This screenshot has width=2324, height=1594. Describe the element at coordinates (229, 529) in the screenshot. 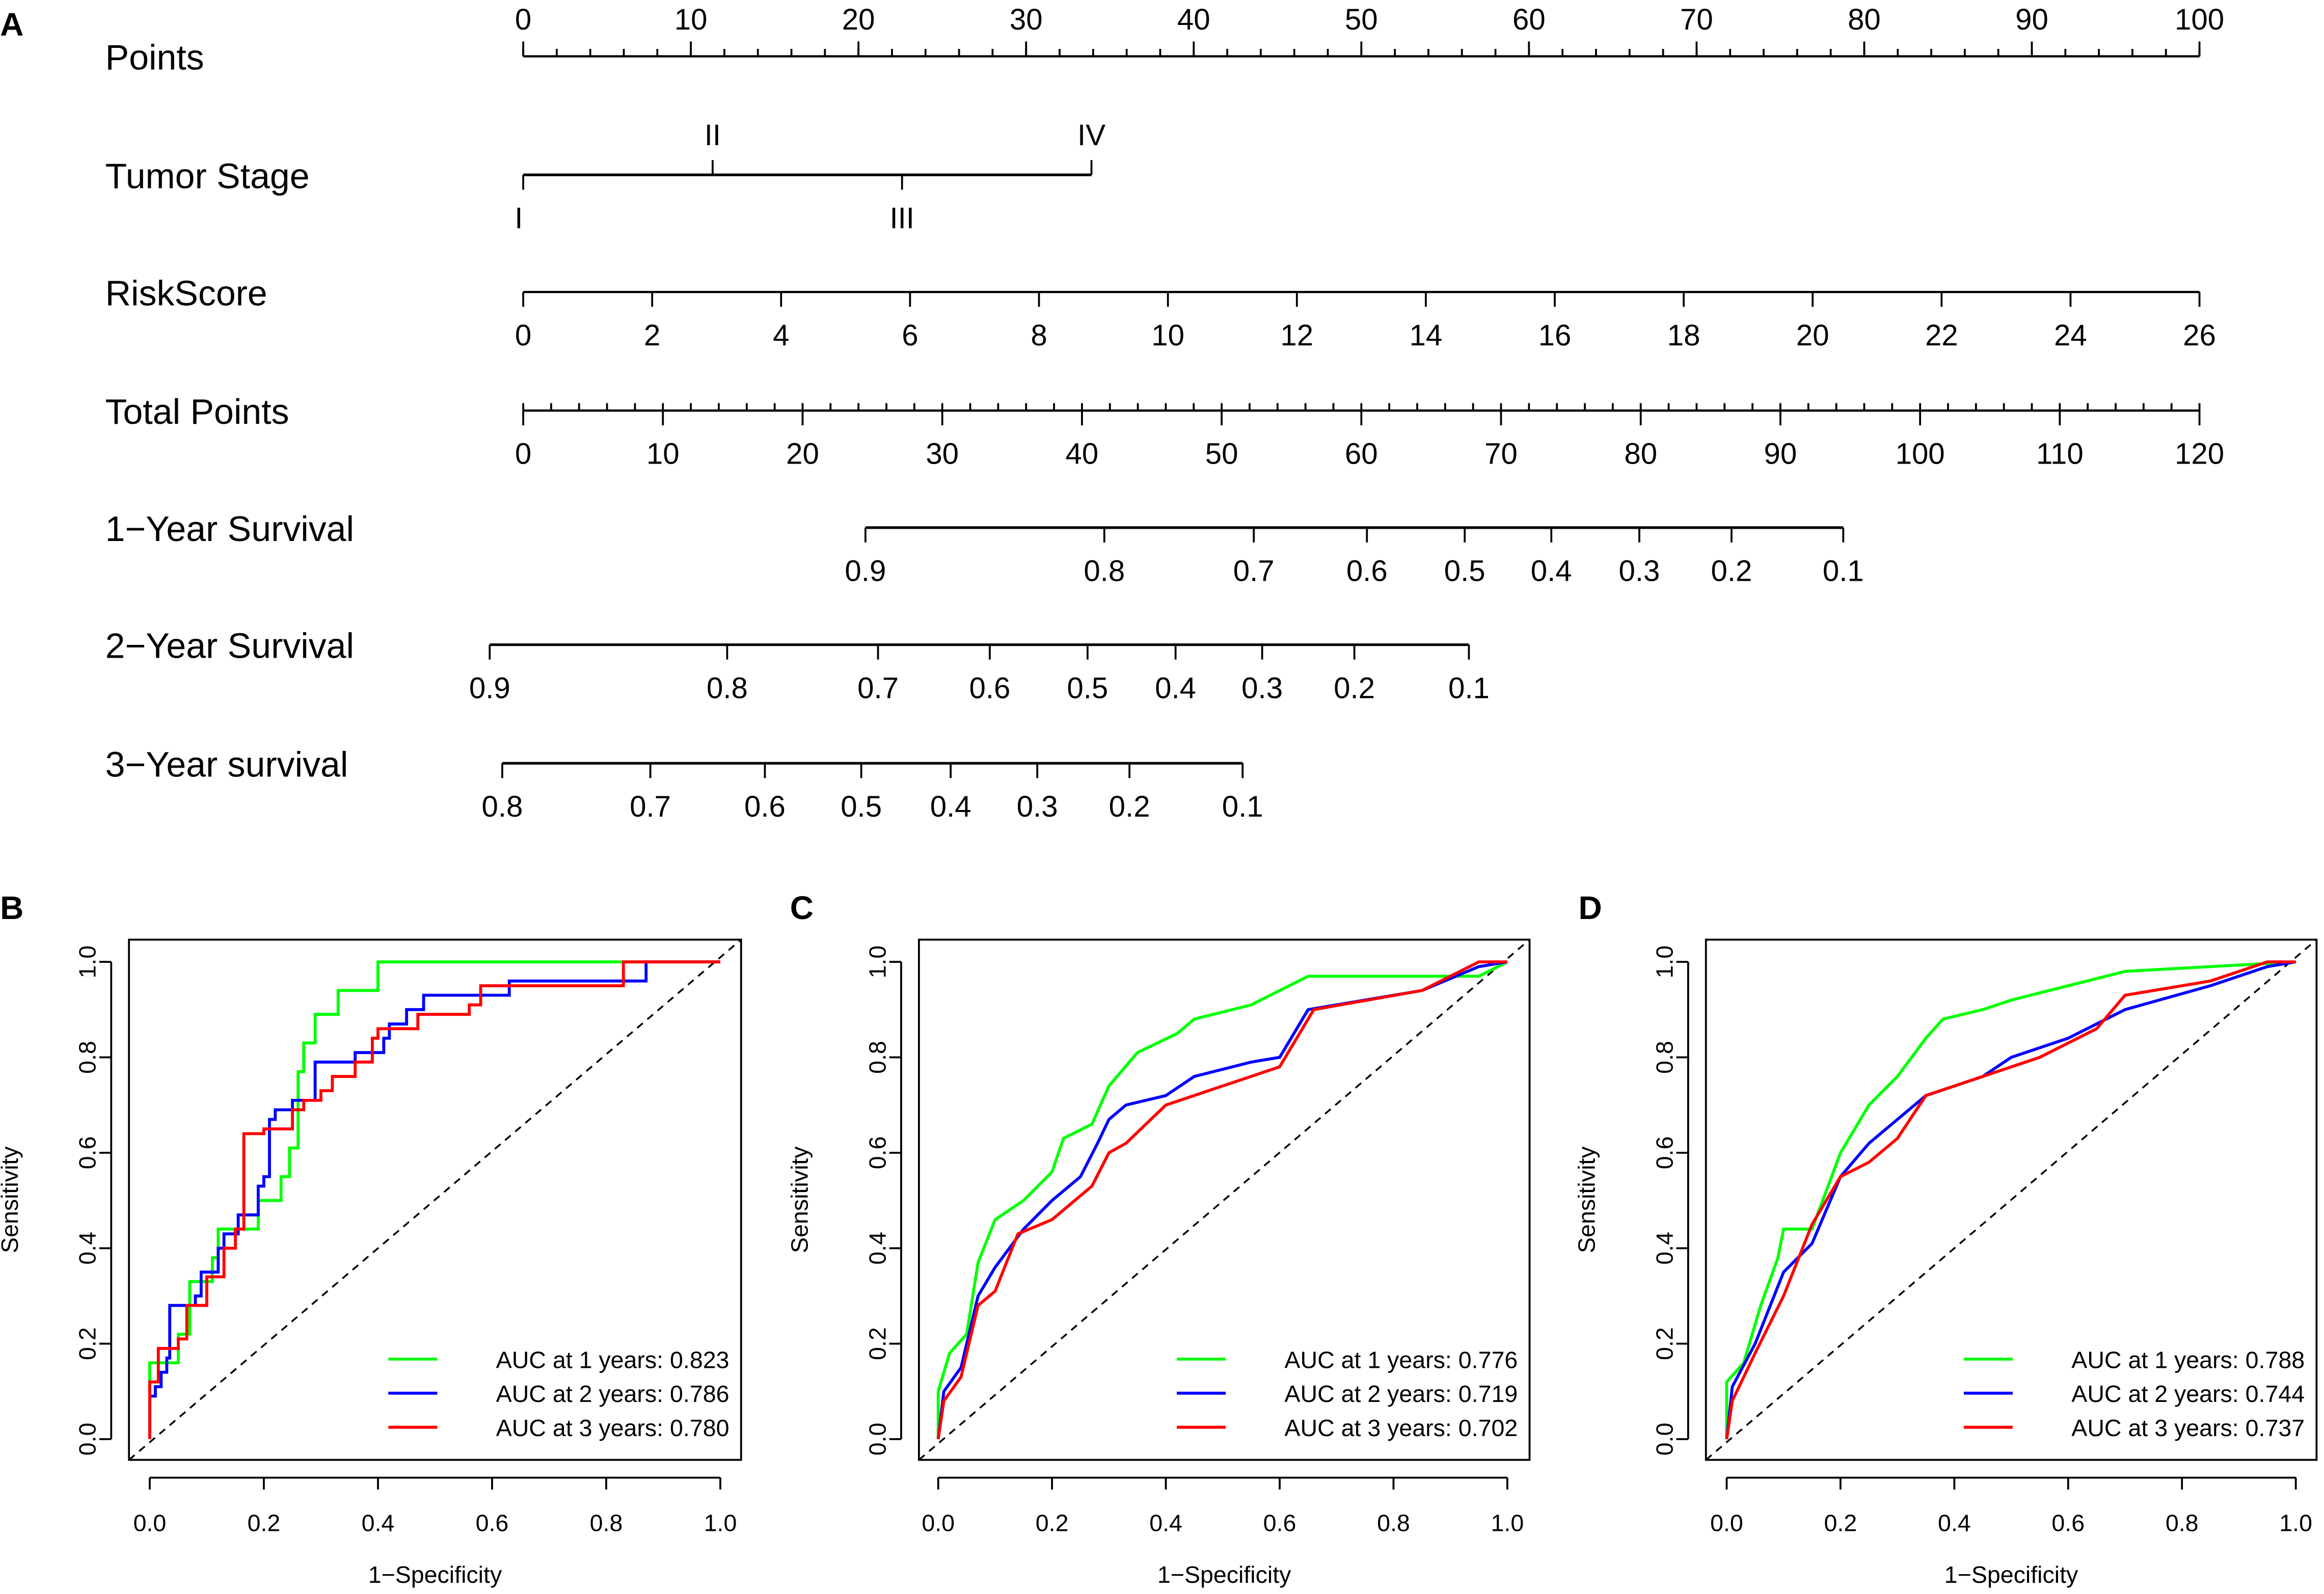

I see `row-label: 1−Year Survival` at that location.